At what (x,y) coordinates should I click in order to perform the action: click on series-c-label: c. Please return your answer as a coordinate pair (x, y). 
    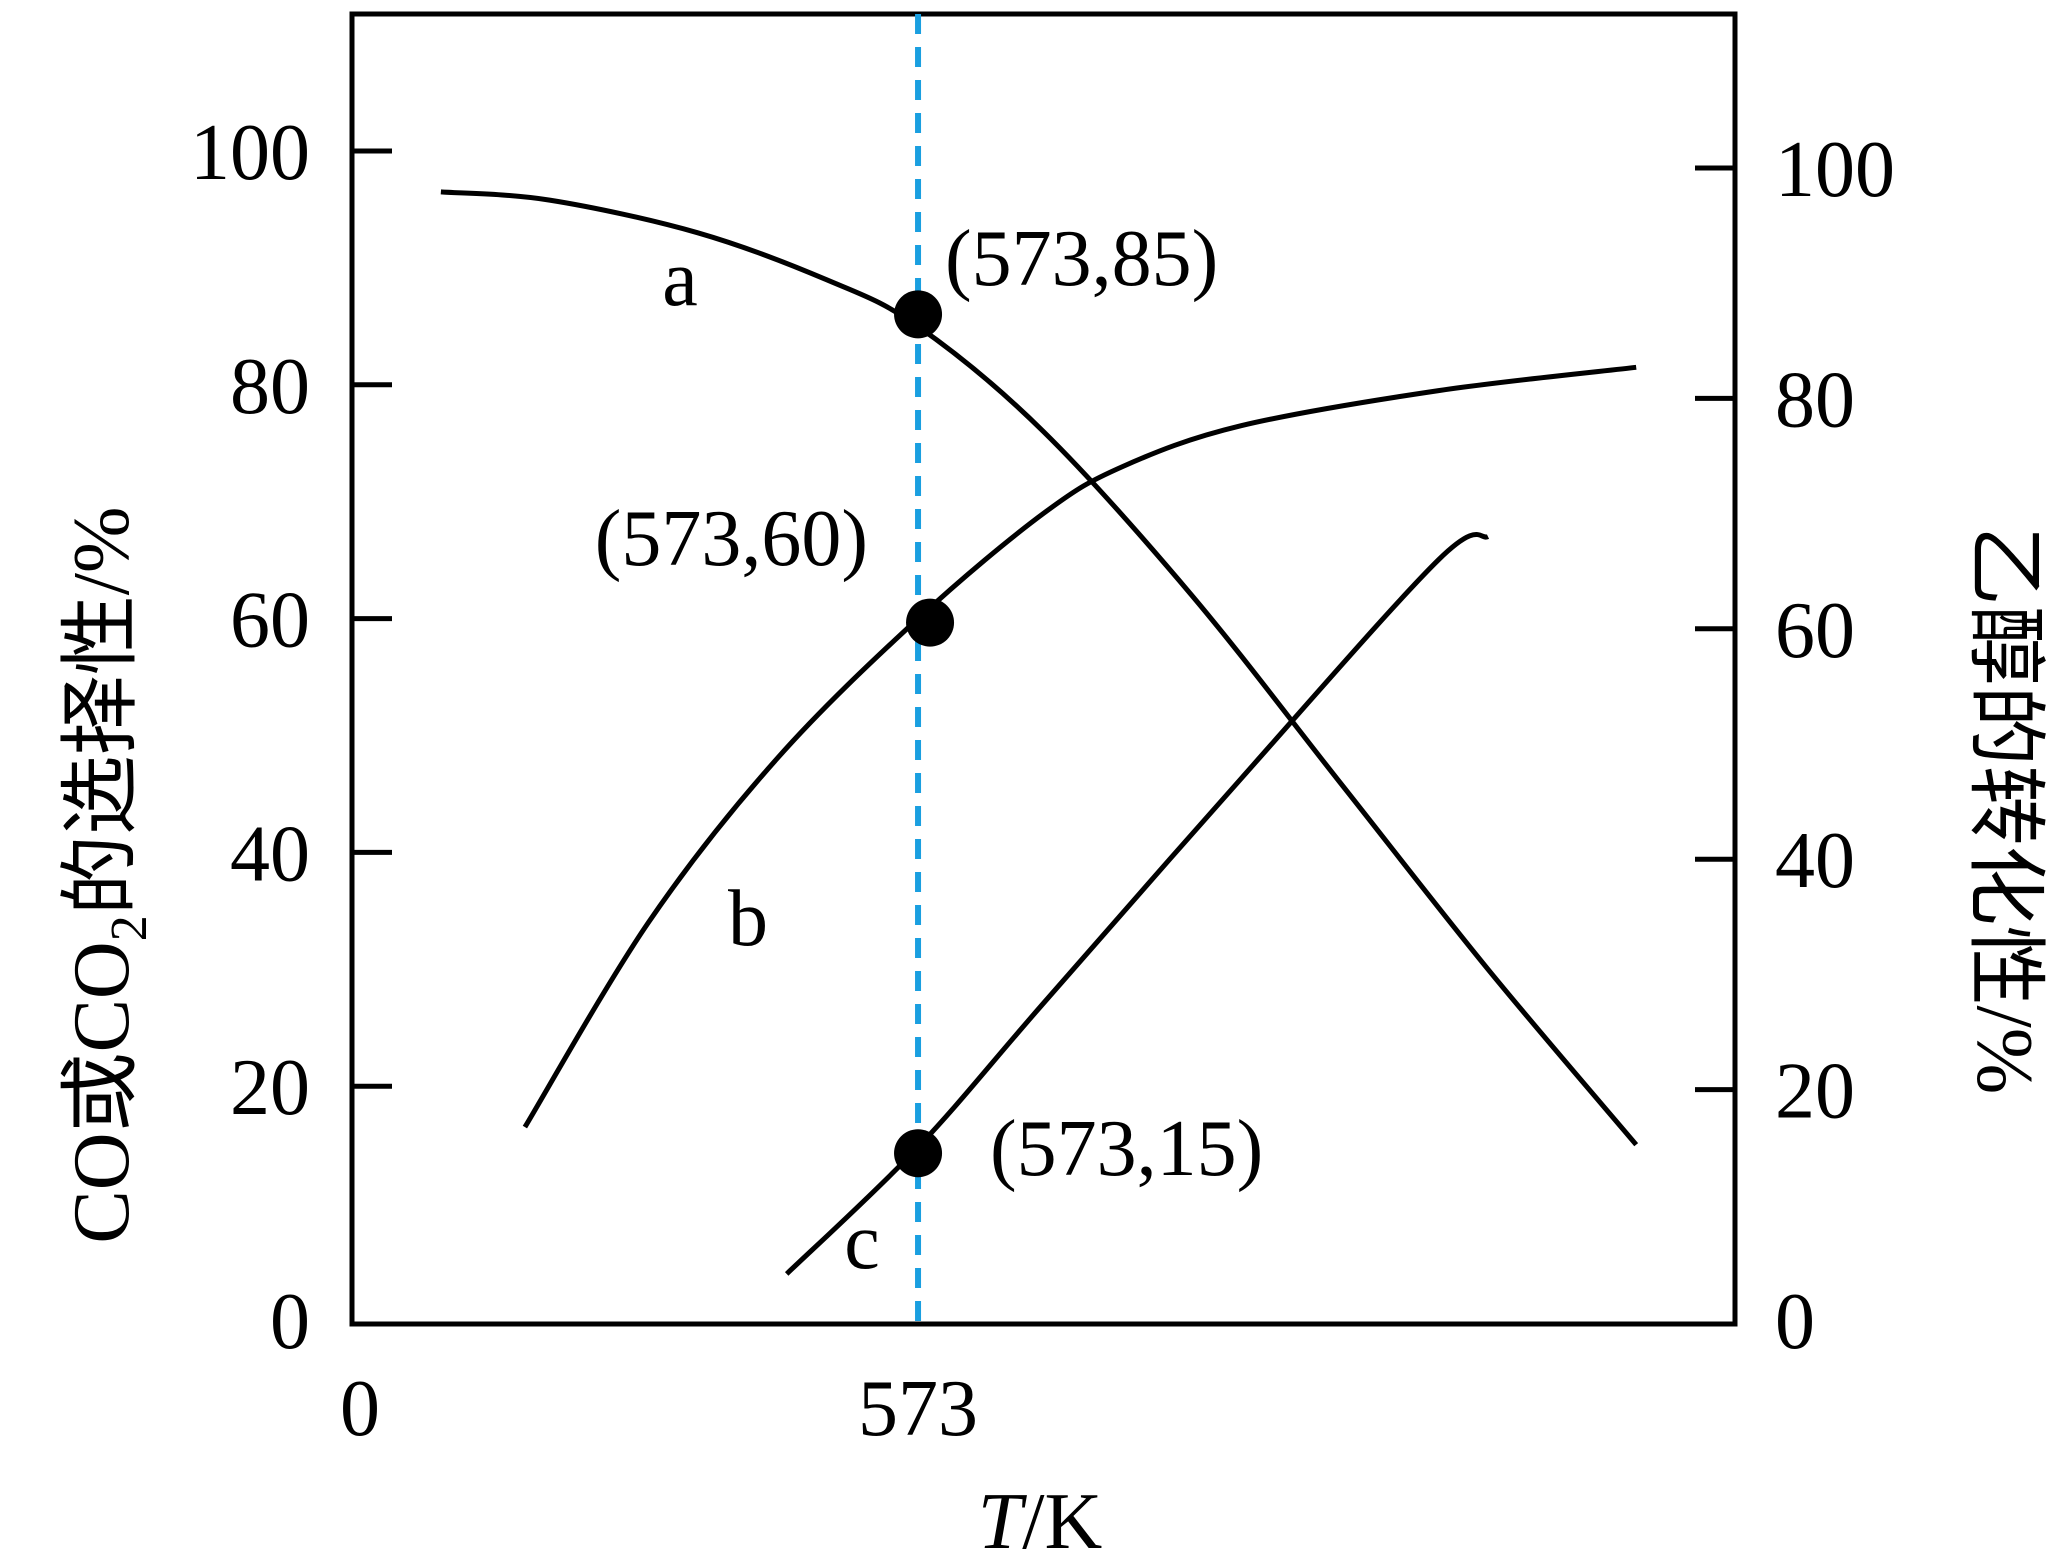
    Looking at the image, I should click on (862, 1242).